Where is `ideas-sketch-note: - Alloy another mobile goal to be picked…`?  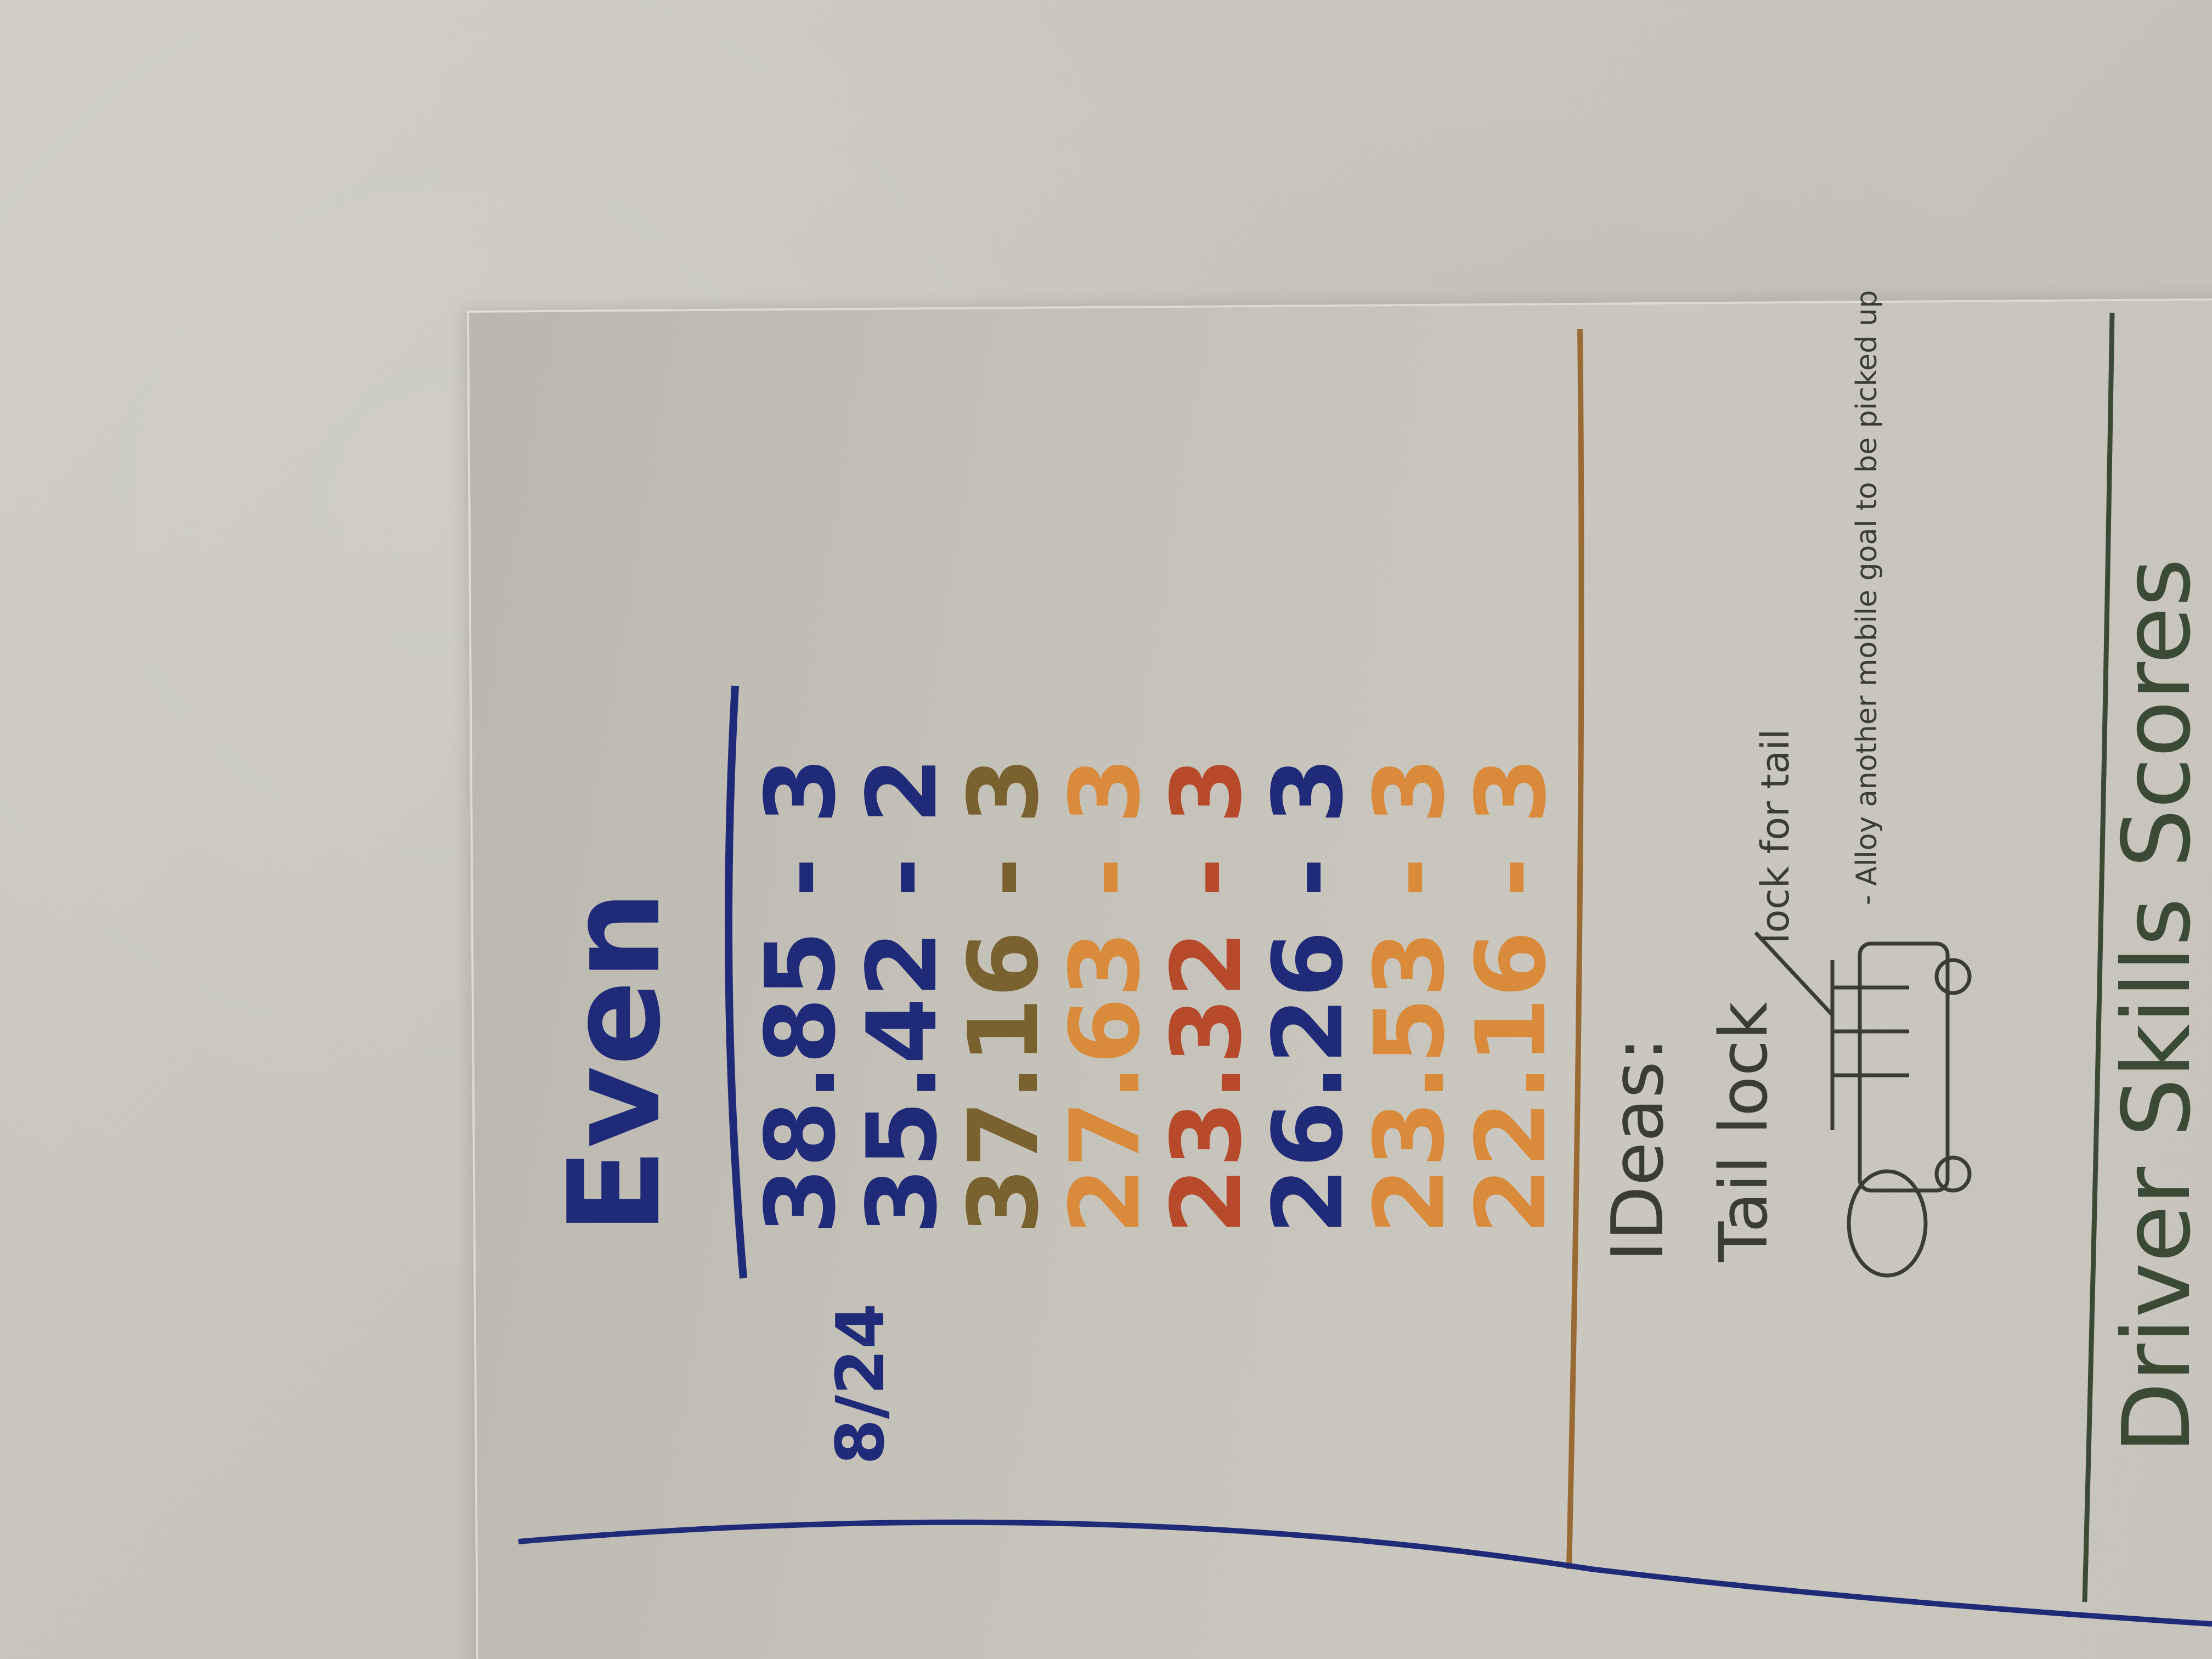
ideas-sketch-note: - Alloy another mobile goal to be picked… is located at coordinates (1867, 598).